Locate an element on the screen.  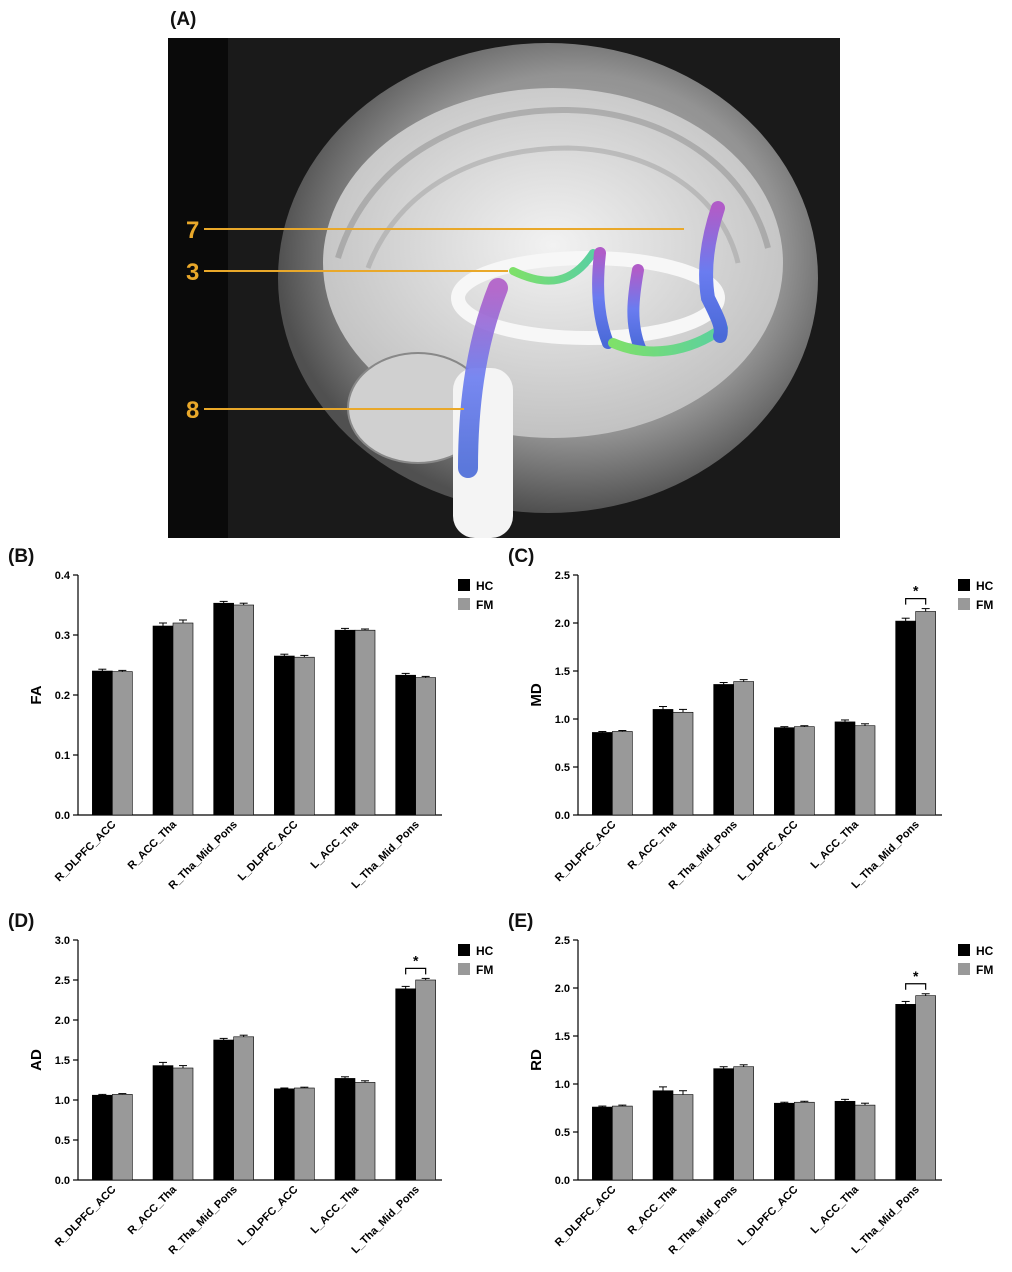
tract-label-7: 7 is located at coordinates (192, 230).